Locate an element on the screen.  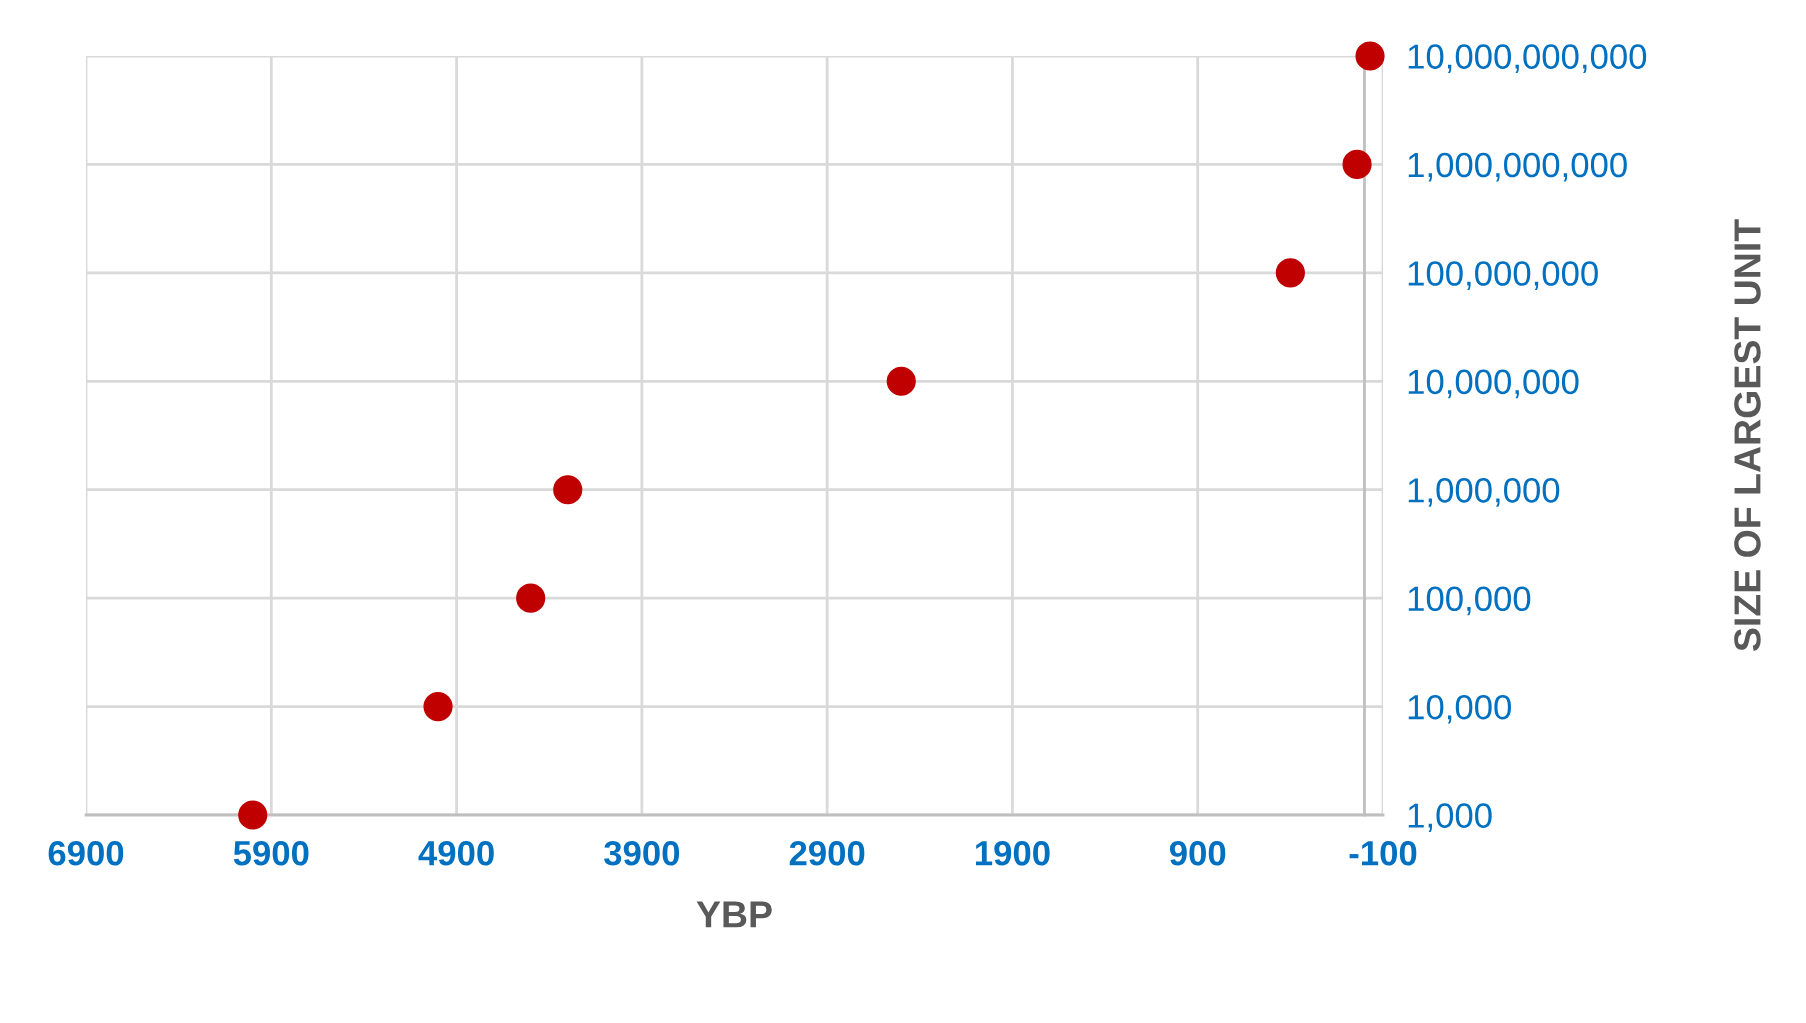
y-tick-label: 100,000,000 is located at coordinates (1503, 275).